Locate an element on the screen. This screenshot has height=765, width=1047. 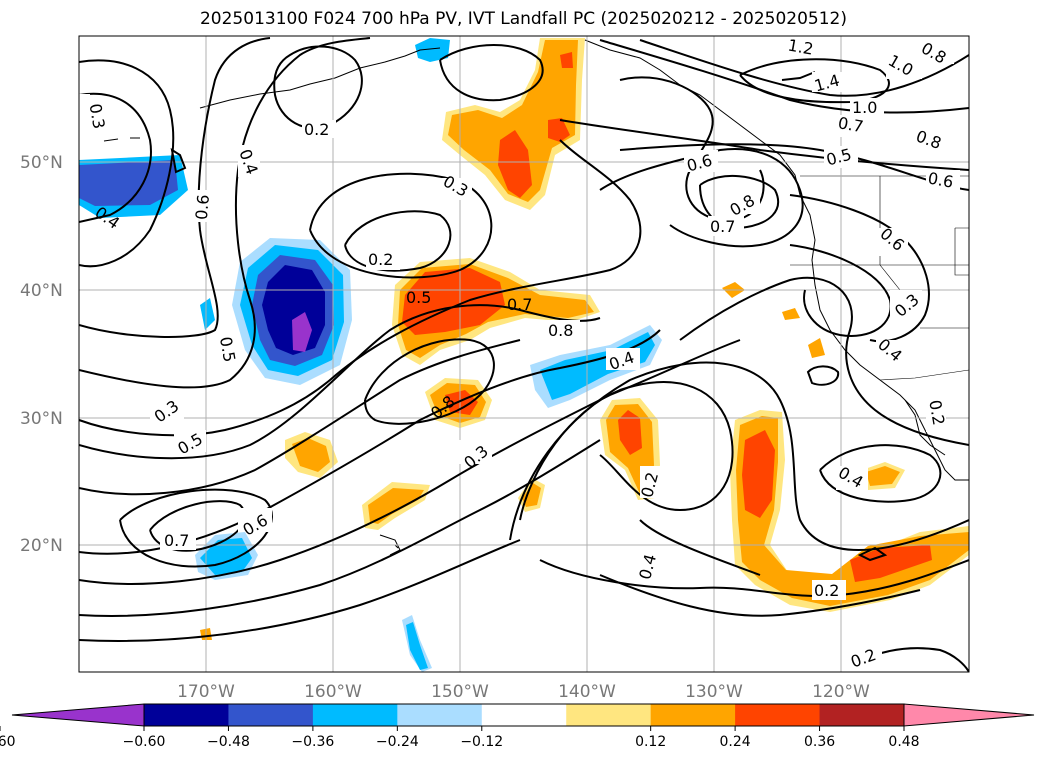
lon-label-150w: 150°W is located at coordinates (460, 692).